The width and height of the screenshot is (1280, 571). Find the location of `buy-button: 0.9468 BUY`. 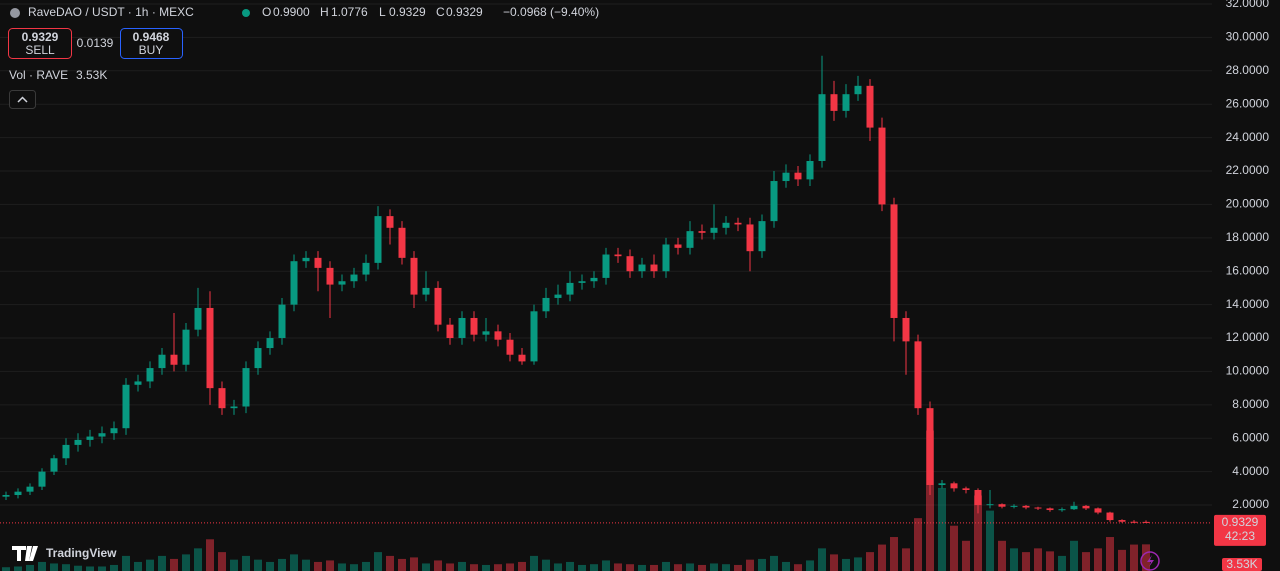

buy-button: 0.9468 BUY is located at coordinates (151, 43).